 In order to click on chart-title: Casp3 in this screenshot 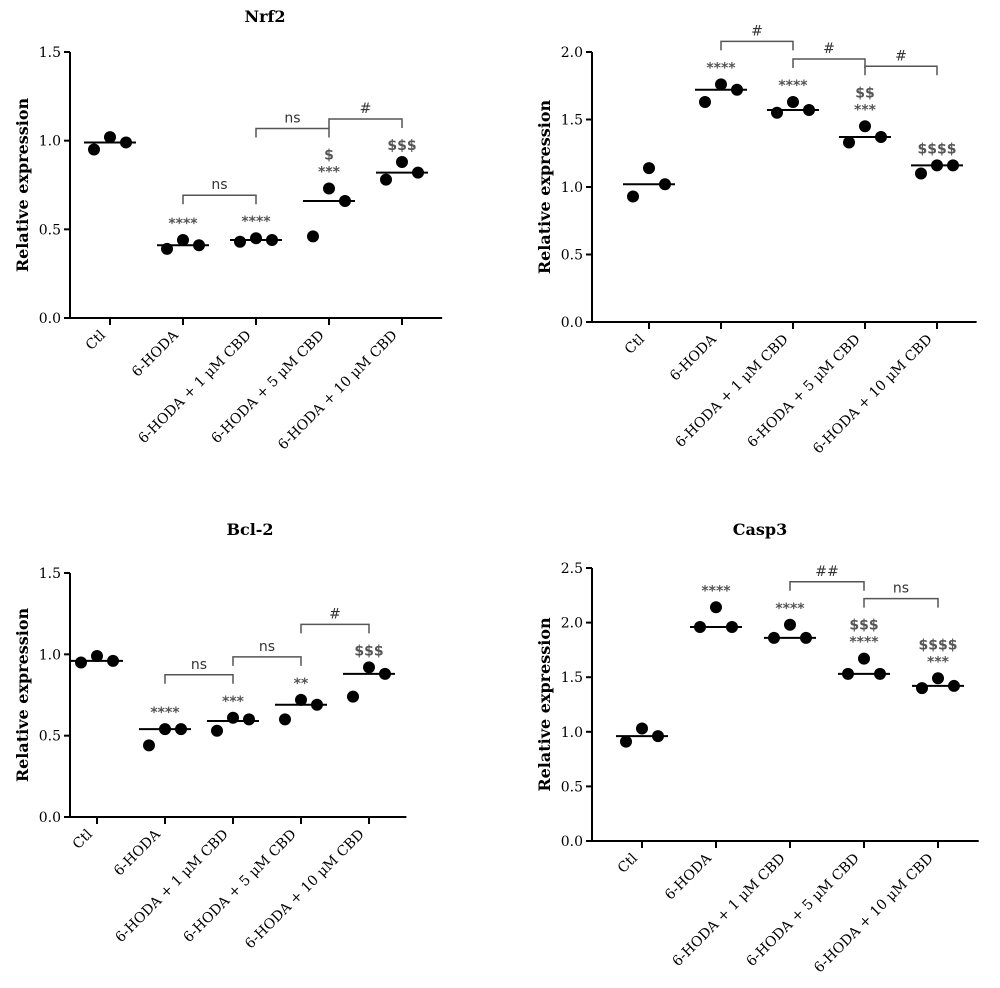, I will do `click(760, 529)`.